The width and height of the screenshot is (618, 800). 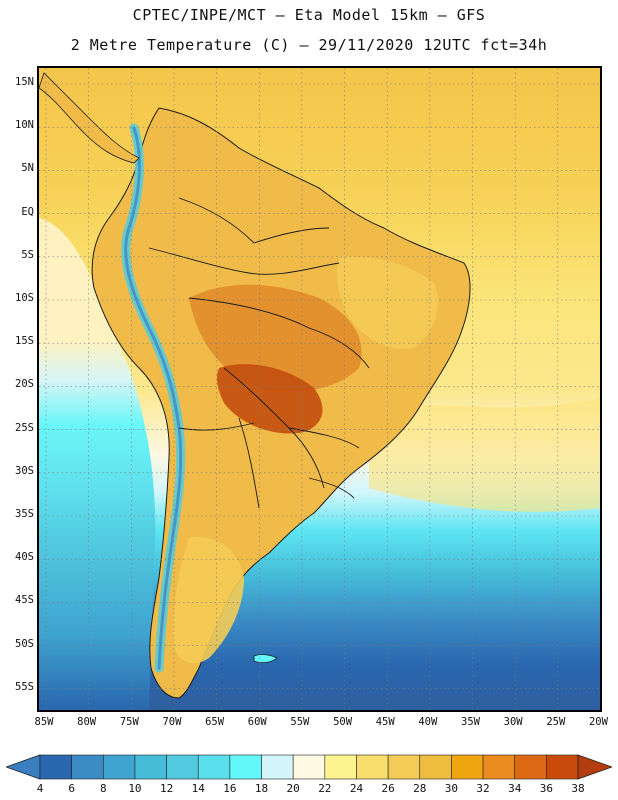 What do you see at coordinates (87, 722) in the screenshot?
I see `lon-tick-label: 80W` at bounding box center [87, 722].